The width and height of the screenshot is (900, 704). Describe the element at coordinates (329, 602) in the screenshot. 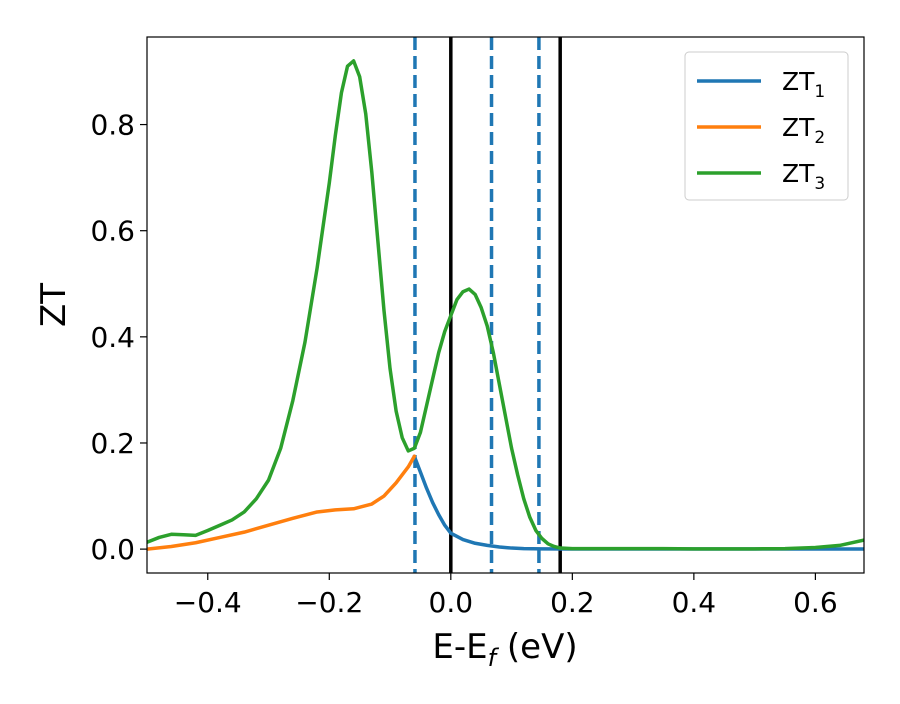

I see `x-tick-label: −0.2` at that location.